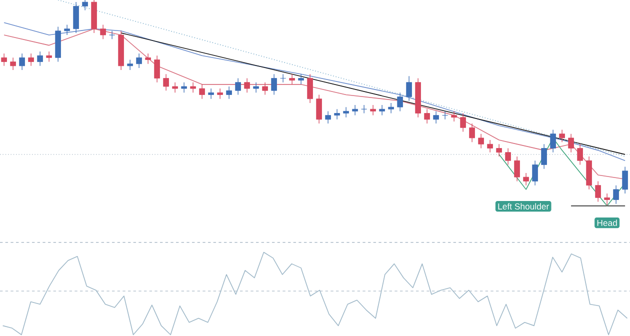  I want to click on annotation: Left Shoulder, so click(523, 206).